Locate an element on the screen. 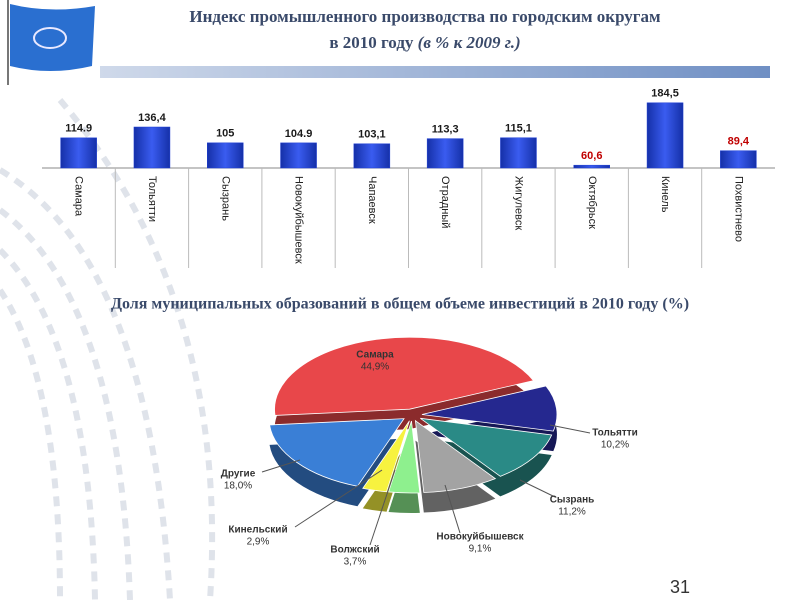  value-label: 103,1 is located at coordinates (372, 135).